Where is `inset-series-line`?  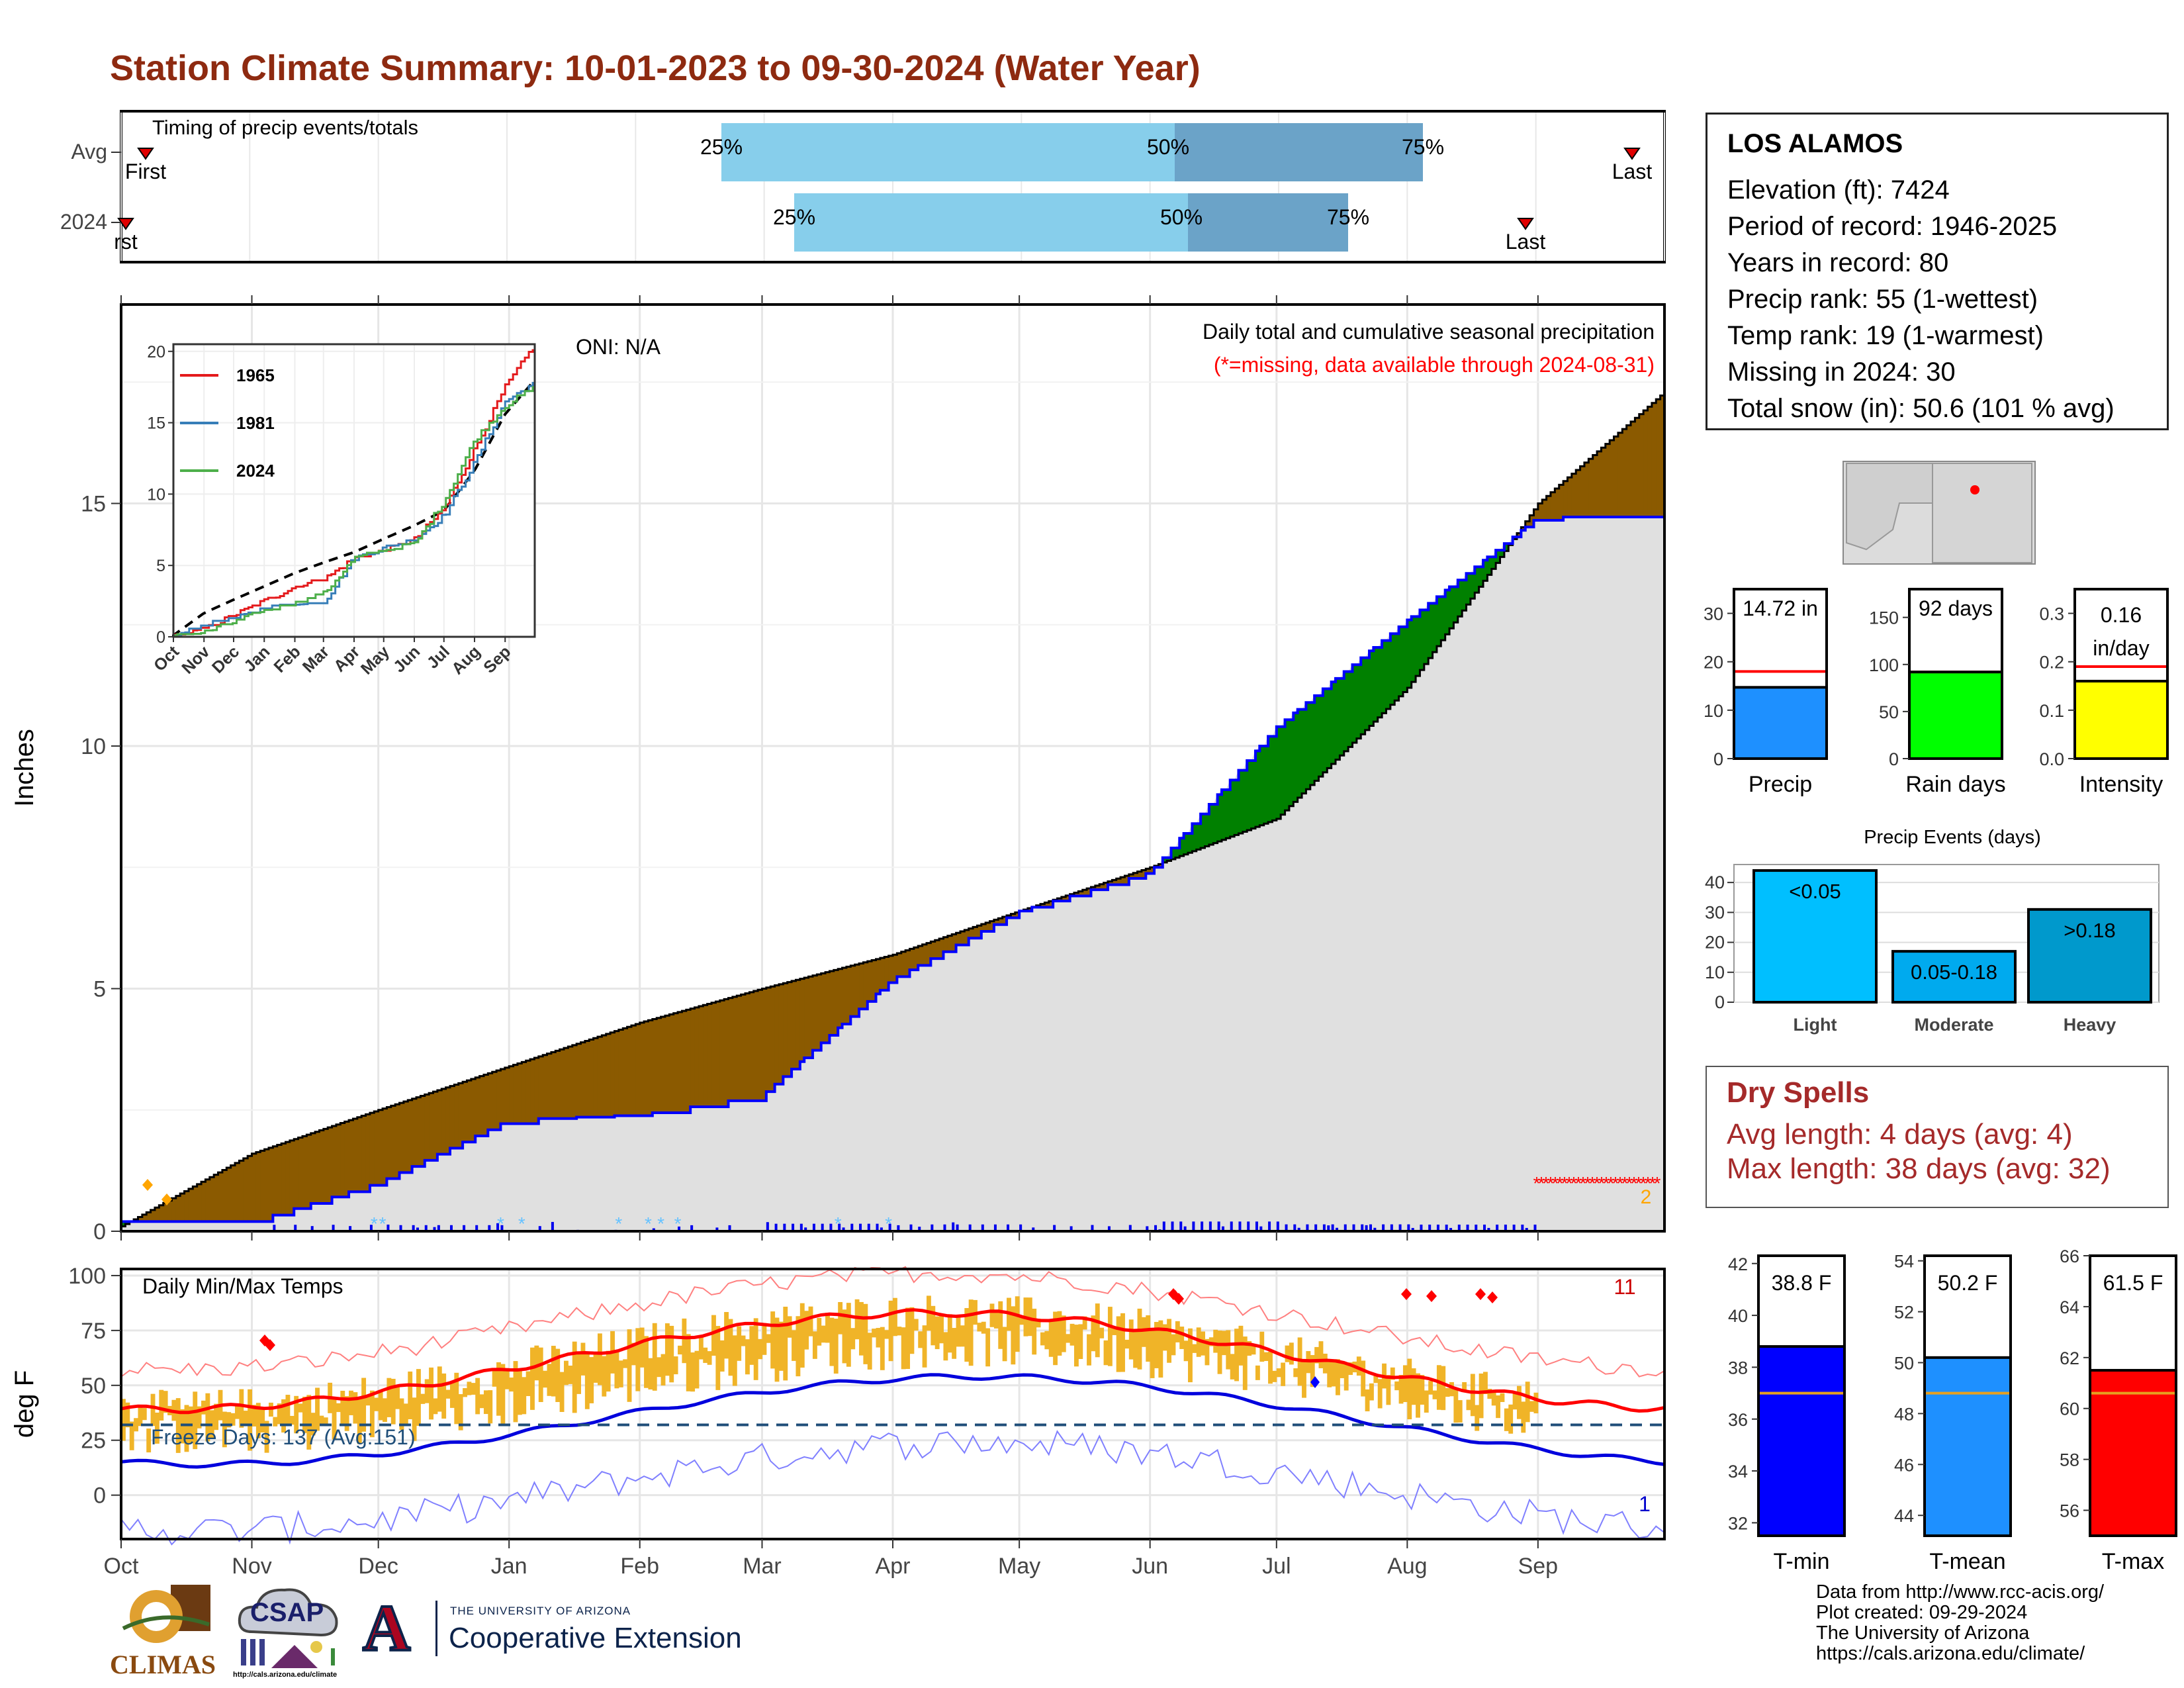 inset-series-line is located at coordinates (353, 511).